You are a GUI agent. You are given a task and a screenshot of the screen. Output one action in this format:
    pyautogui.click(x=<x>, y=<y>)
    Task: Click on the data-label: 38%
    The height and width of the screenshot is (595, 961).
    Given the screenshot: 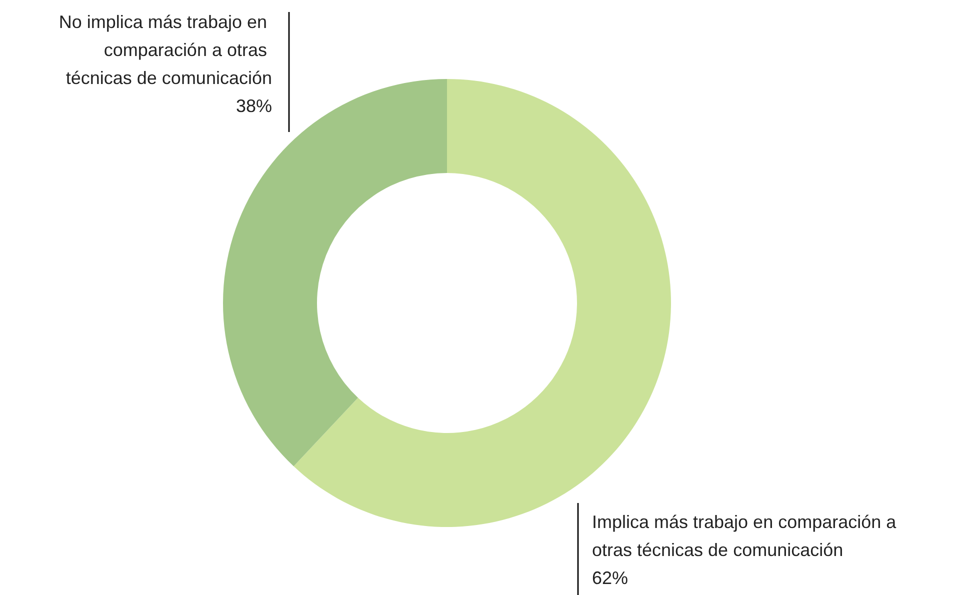 What is the action you would take?
    pyautogui.click(x=254, y=106)
    